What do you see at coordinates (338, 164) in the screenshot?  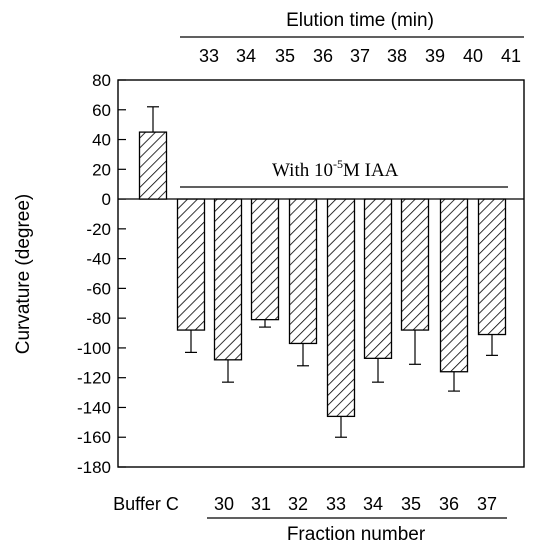 I see `iaa-annotation-superscript: -5` at bounding box center [338, 164].